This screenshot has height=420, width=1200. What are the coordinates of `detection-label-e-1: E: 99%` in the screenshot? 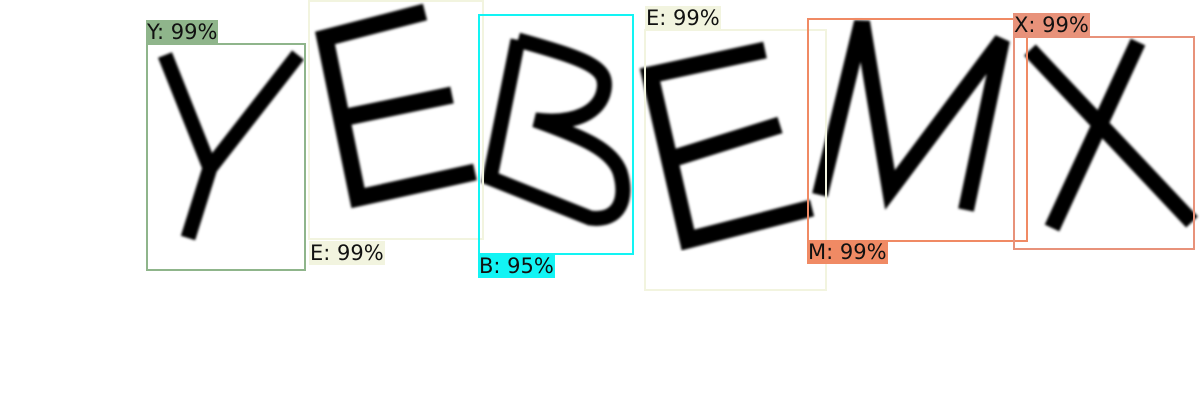 It's located at (347, 253).